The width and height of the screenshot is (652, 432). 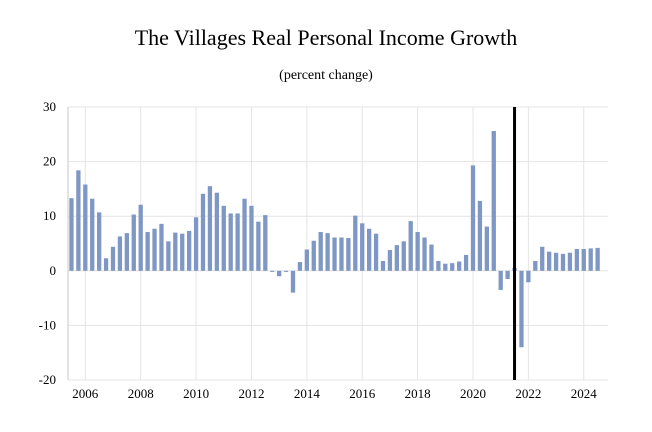 What do you see at coordinates (251, 393) in the screenshot?
I see `x-tick-label: 2012` at bounding box center [251, 393].